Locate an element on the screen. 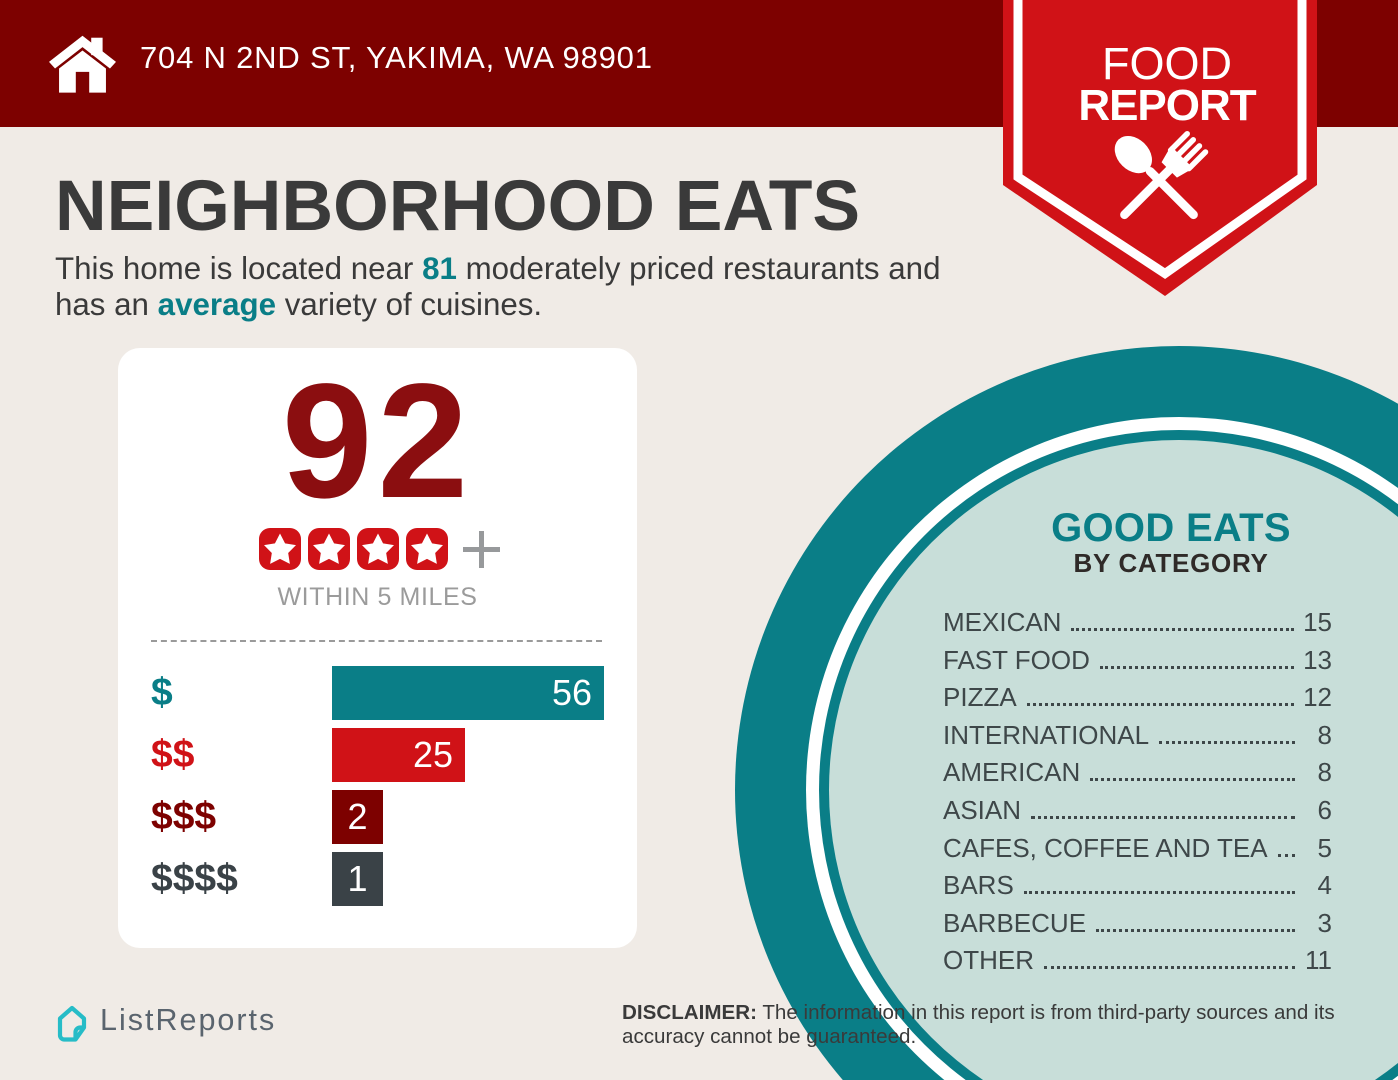 Image resolution: width=1398 pixels, height=1080 pixels. page-title: NEIGHBORHOOD EATS is located at coordinates (458, 206).